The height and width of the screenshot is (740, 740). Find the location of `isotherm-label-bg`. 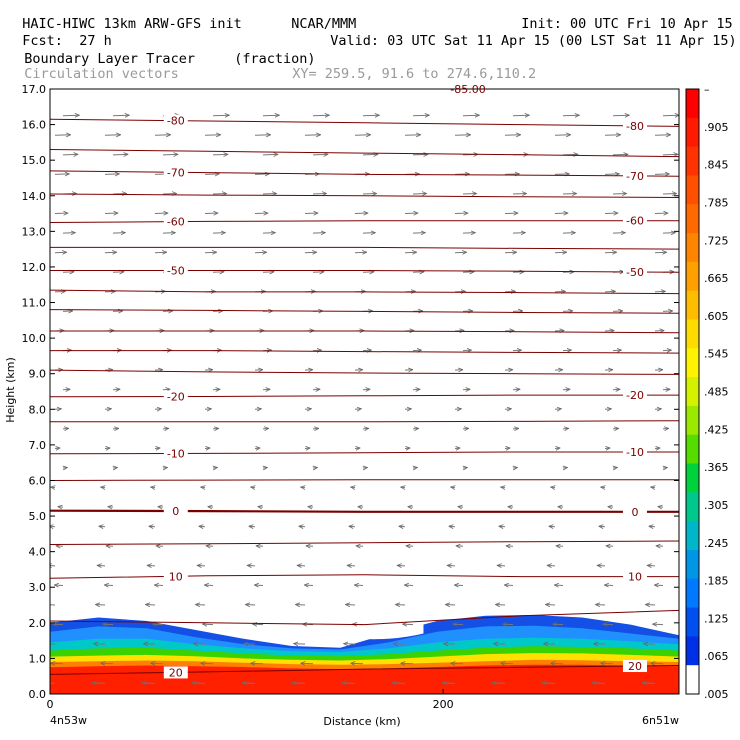

isotherm-label-bg is located at coordinates (175, 453).